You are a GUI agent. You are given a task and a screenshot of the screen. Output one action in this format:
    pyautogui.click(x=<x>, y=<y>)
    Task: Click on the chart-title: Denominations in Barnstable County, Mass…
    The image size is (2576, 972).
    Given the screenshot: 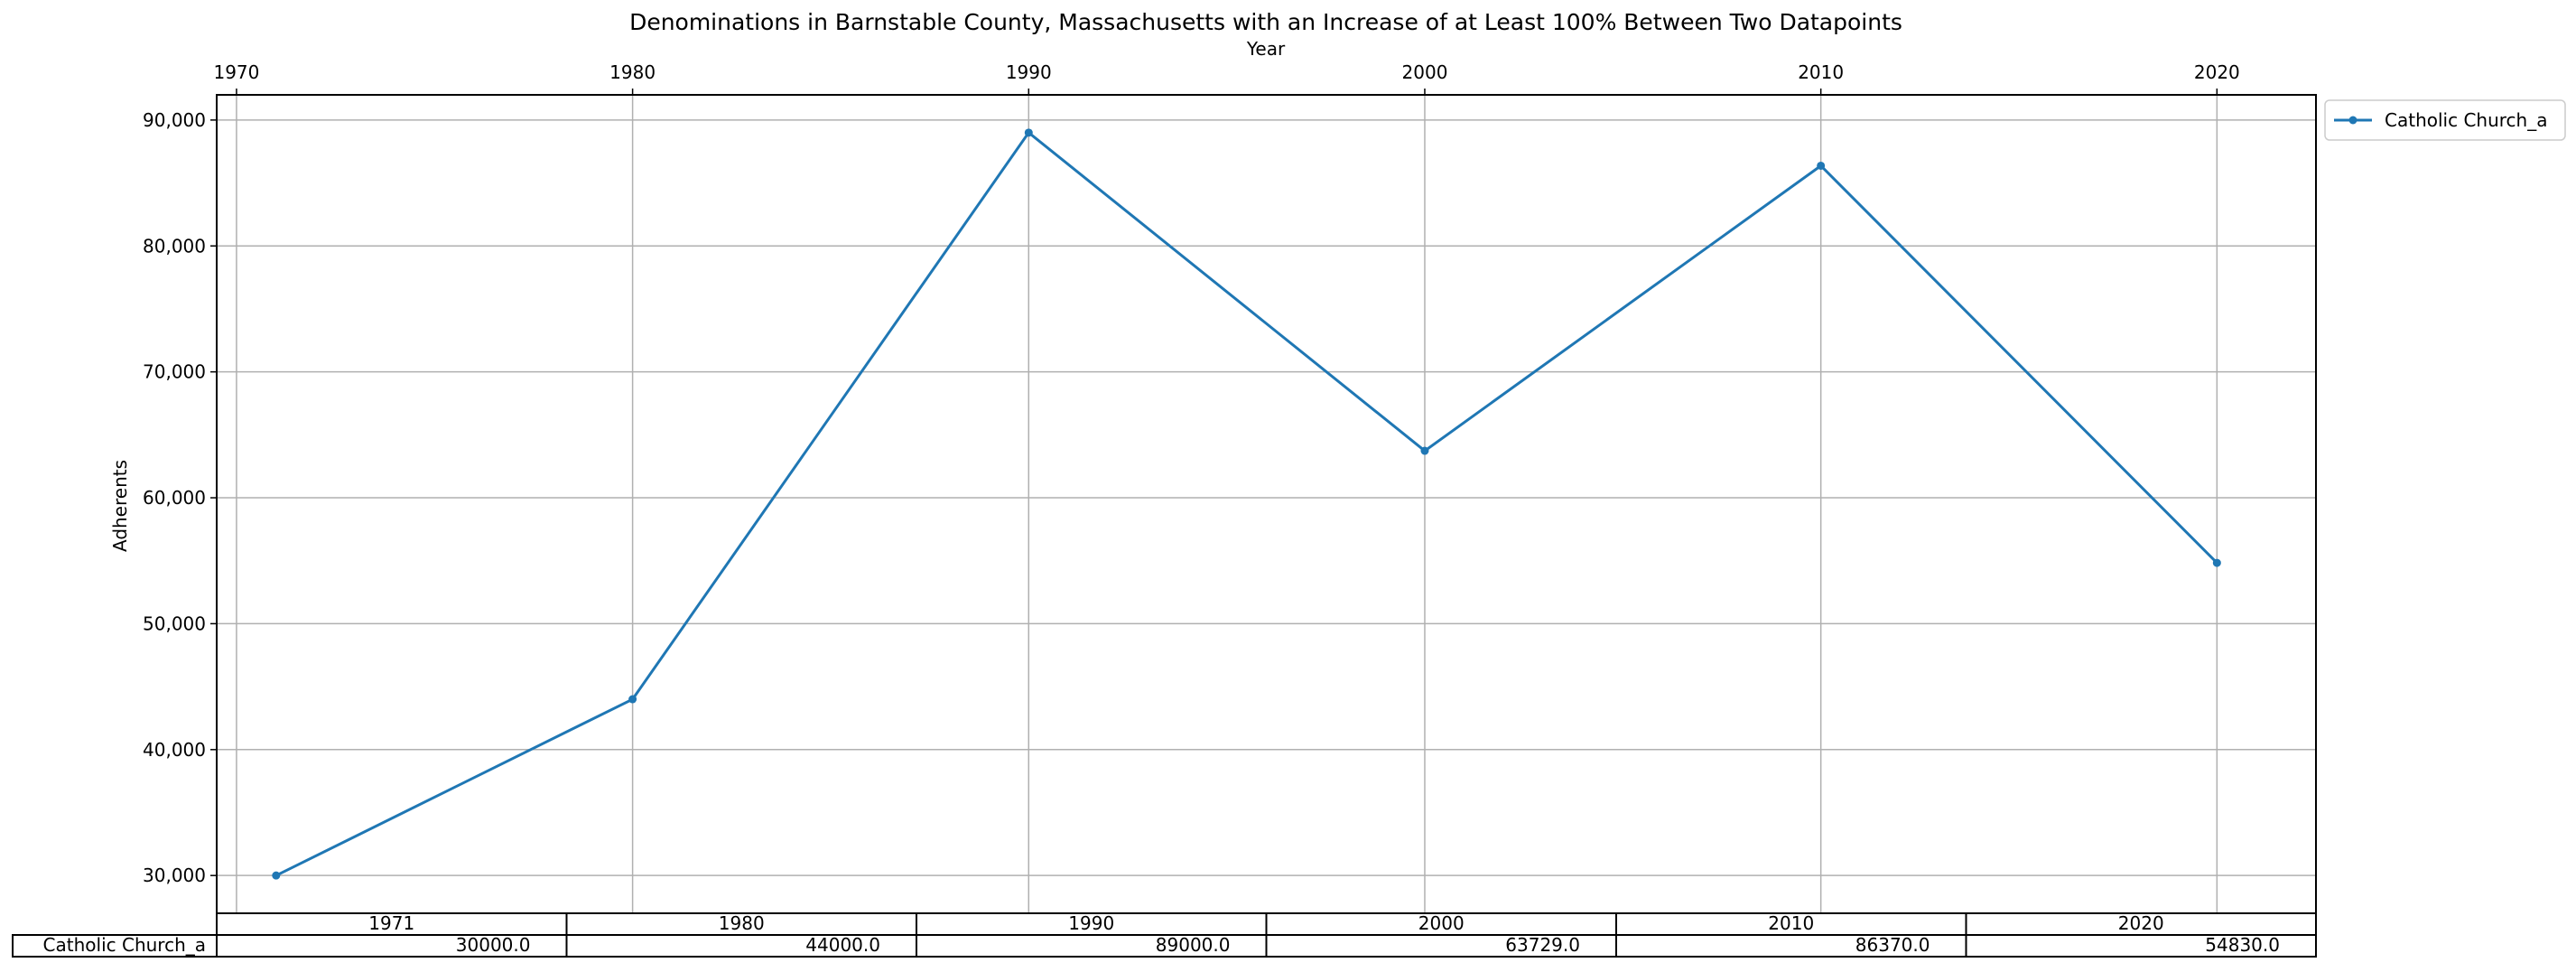 What is the action you would take?
    pyautogui.click(x=1265, y=22)
    